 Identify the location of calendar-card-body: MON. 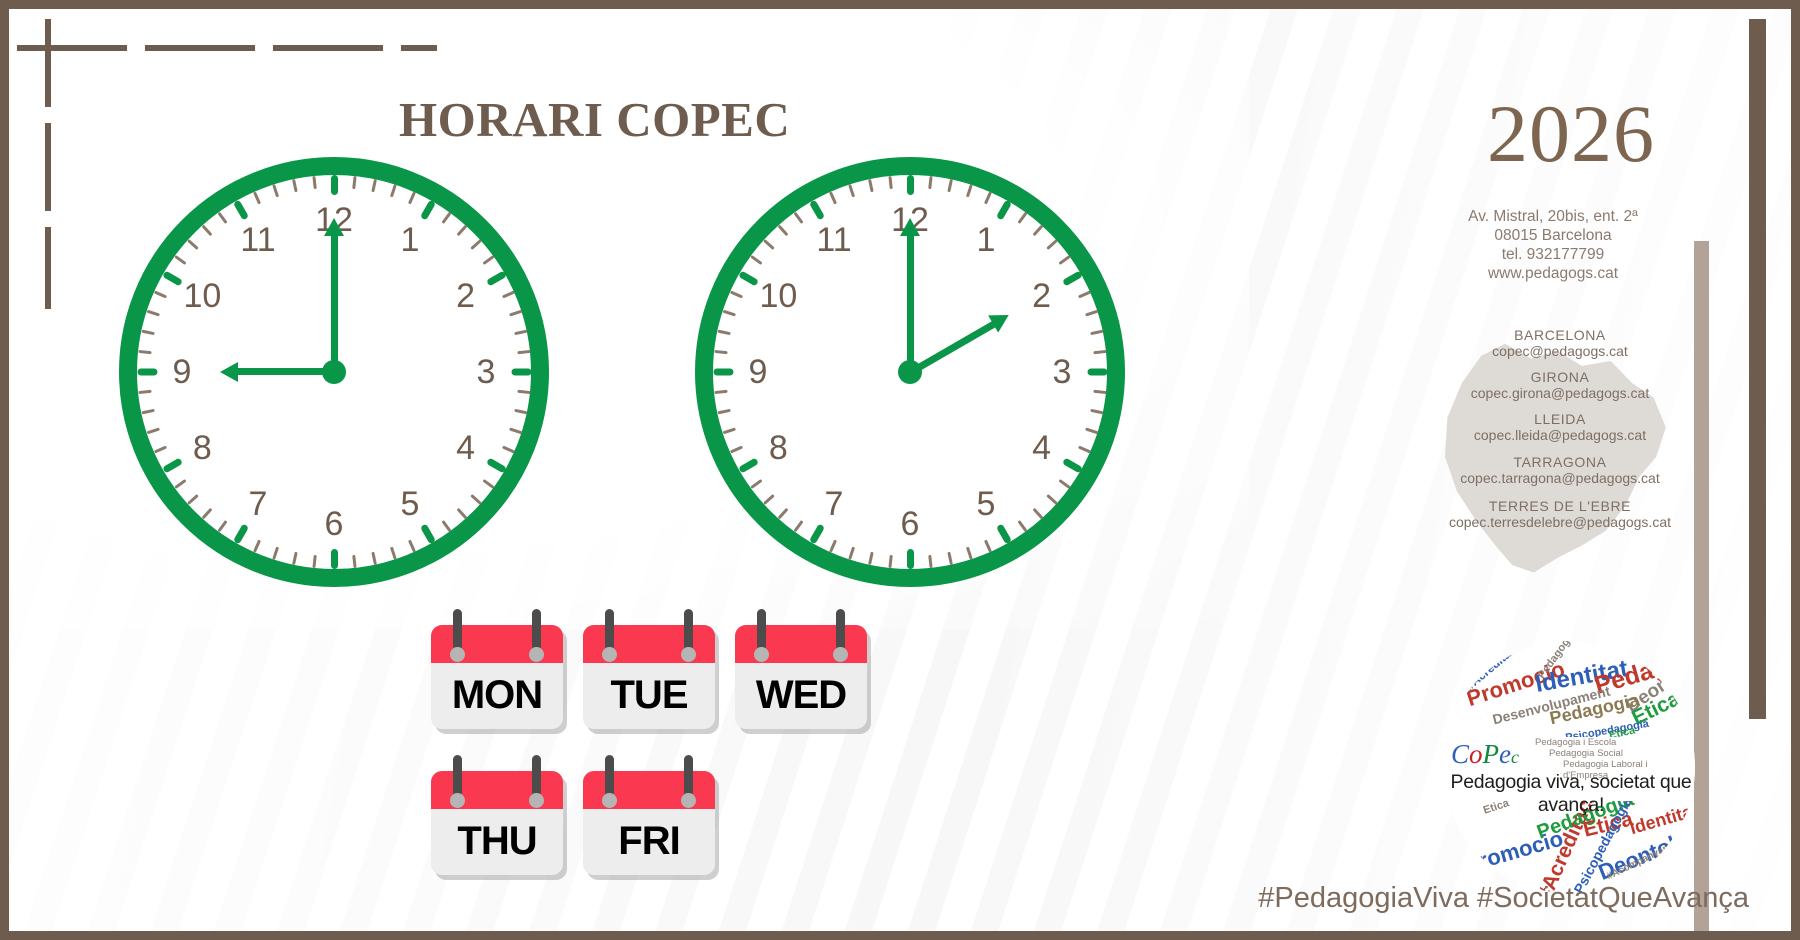
(497, 677).